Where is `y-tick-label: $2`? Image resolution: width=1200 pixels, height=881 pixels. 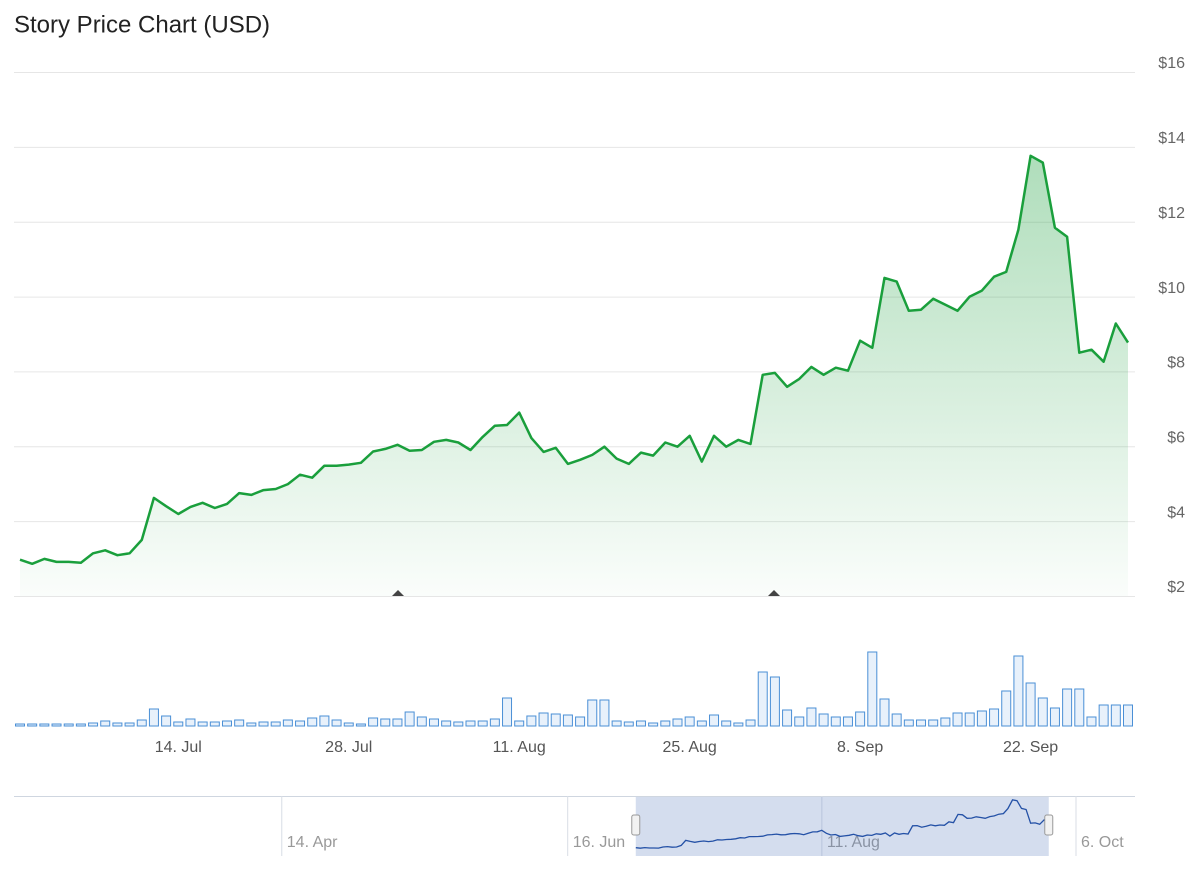 y-tick-label: $2 is located at coordinates (1176, 587).